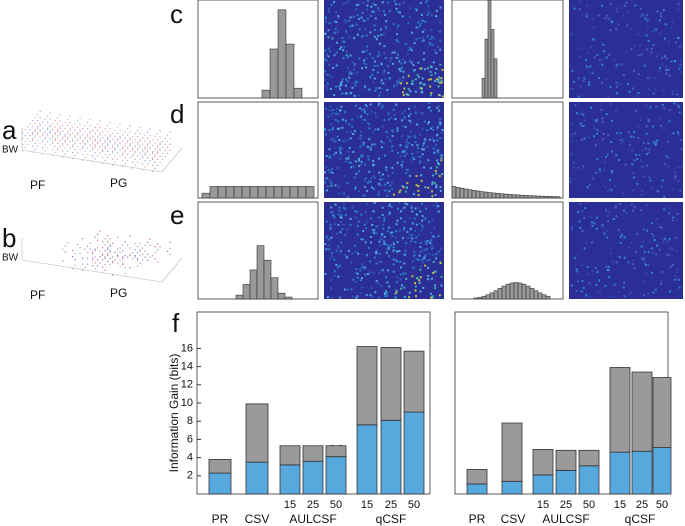 This screenshot has width=685, height=526. Describe the element at coordinates (177, 215) in the screenshot. I see `panel-letter: e` at that location.